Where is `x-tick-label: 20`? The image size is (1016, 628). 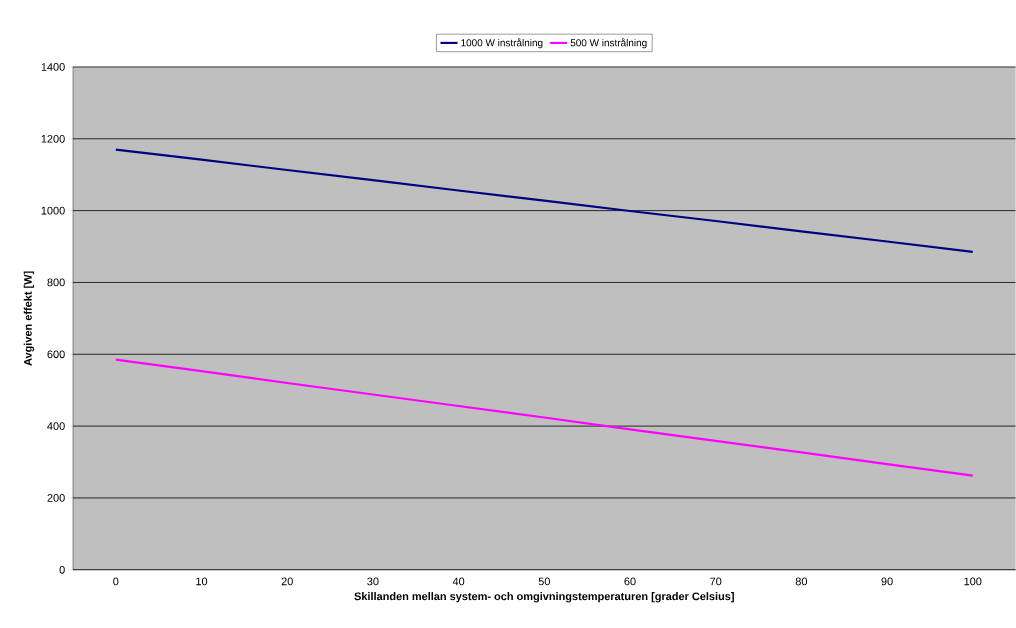 x-tick-label: 20 is located at coordinates (287, 581).